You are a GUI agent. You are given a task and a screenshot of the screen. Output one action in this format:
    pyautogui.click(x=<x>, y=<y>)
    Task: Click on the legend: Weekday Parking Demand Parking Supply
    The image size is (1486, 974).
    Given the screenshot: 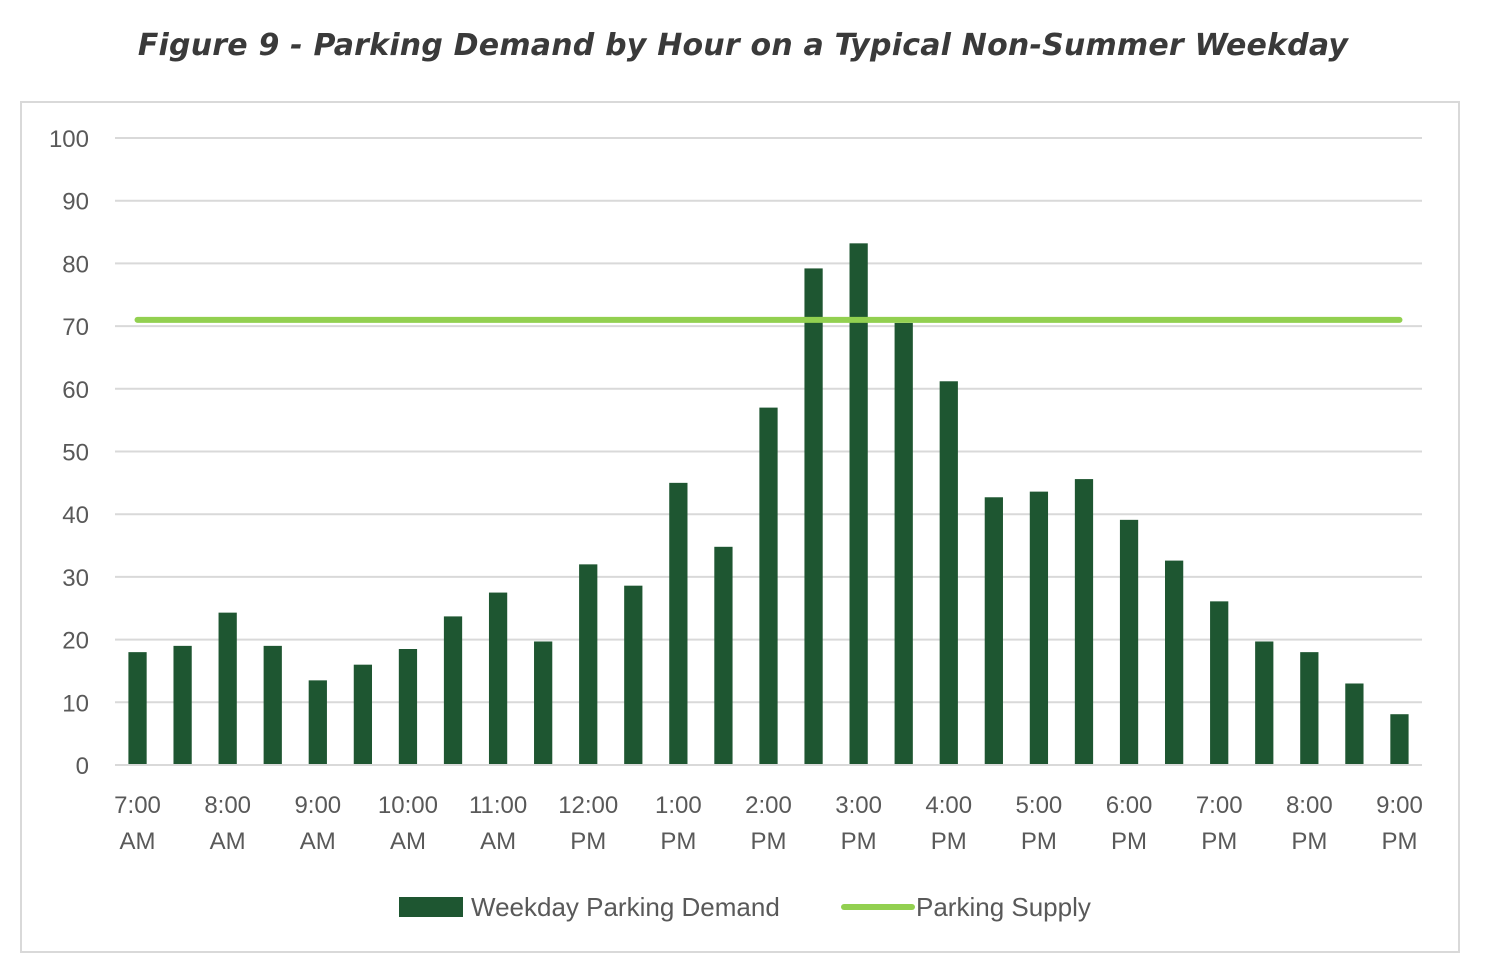 What is the action you would take?
    pyautogui.click(x=745, y=907)
    